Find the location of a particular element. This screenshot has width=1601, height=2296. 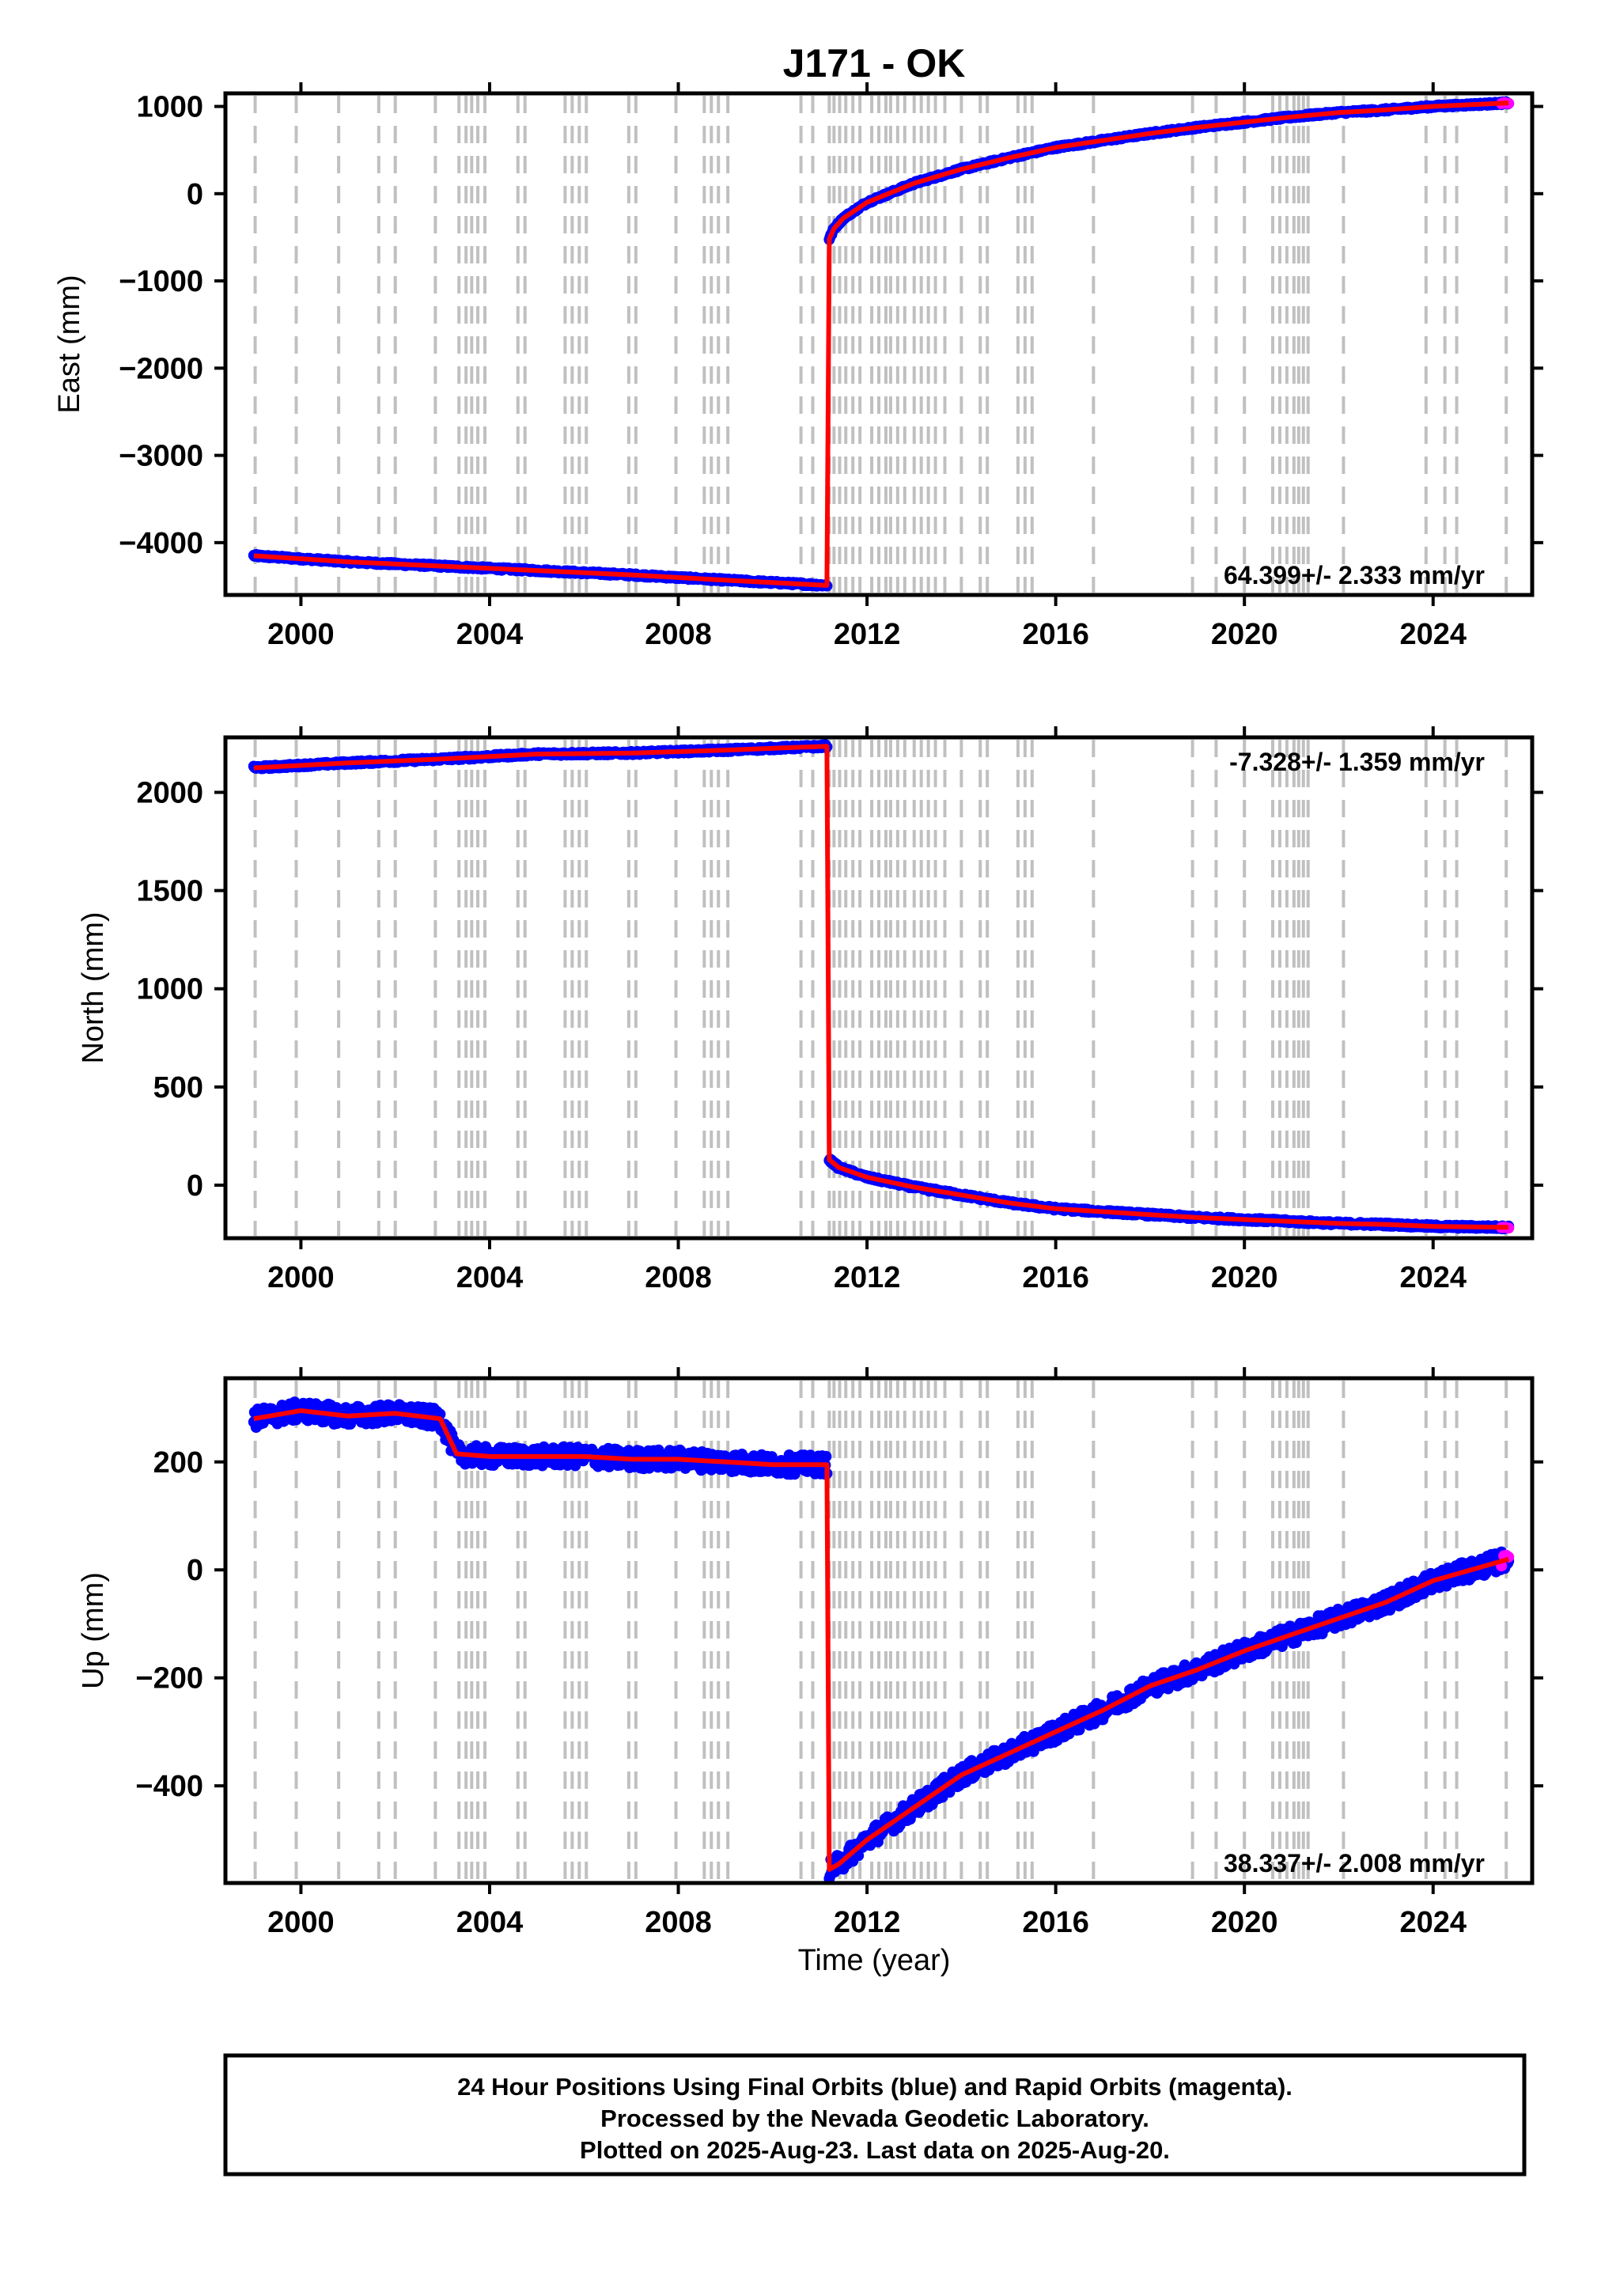

y-tick-label: −4000 is located at coordinates (161, 544).